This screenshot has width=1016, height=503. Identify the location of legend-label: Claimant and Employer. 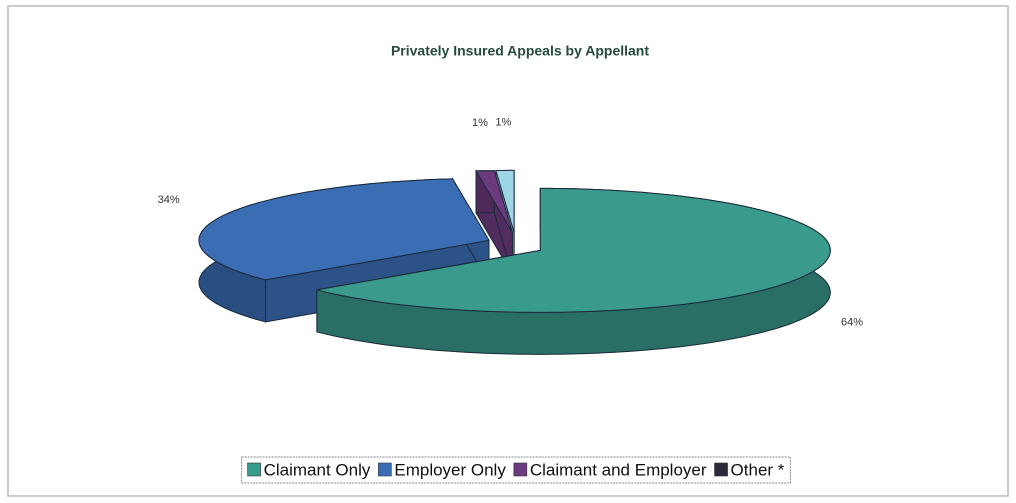
(618, 469).